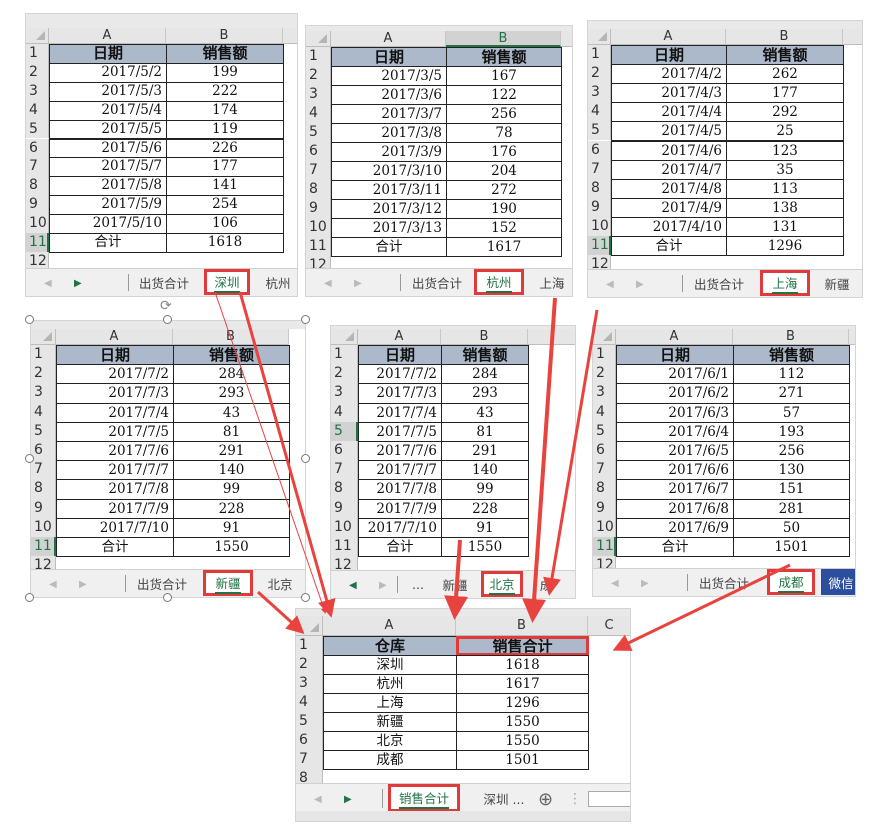 This screenshot has height=839, width=893. I want to click on total-value-cell: 1501, so click(791, 547).